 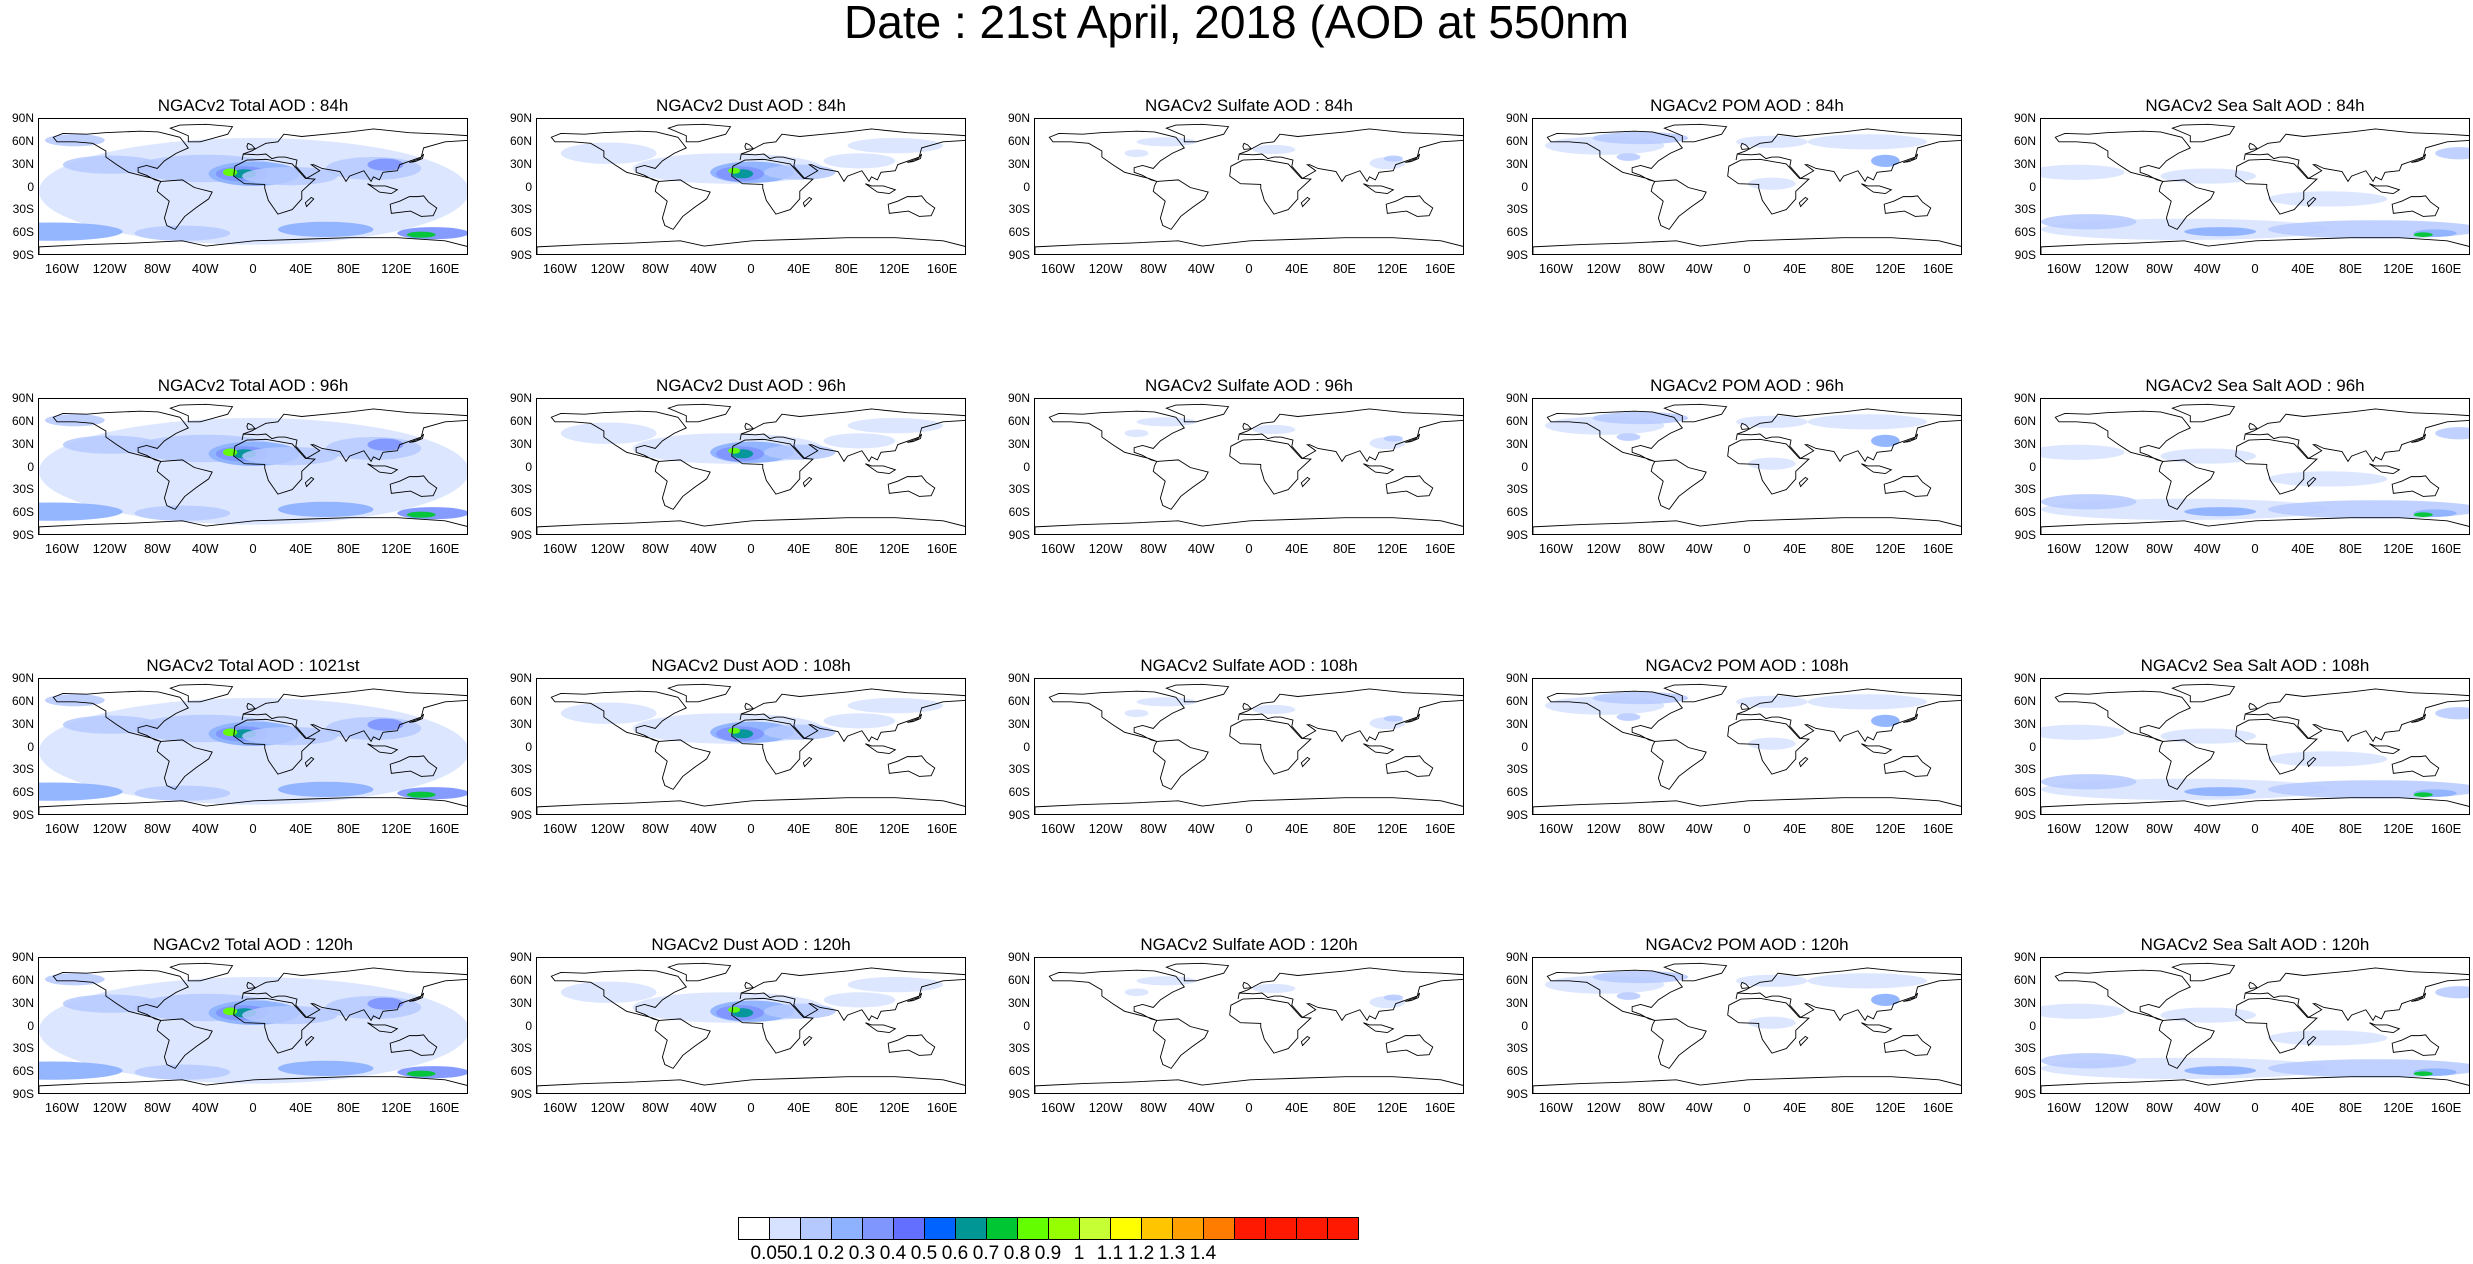 What do you see at coordinates (1297, 828) in the screenshot?
I see `lon-tick-label: 40E` at bounding box center [1297, 828].